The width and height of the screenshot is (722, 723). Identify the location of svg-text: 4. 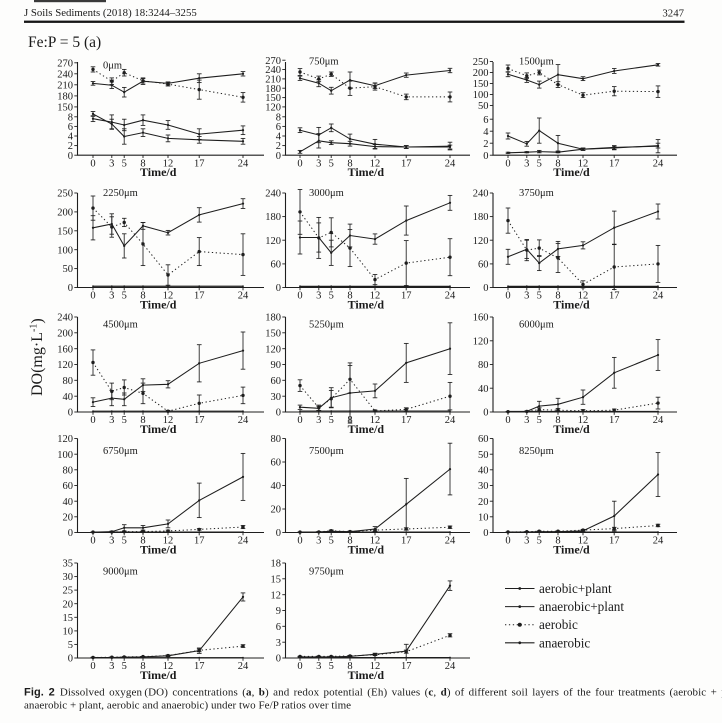
(486, 132).